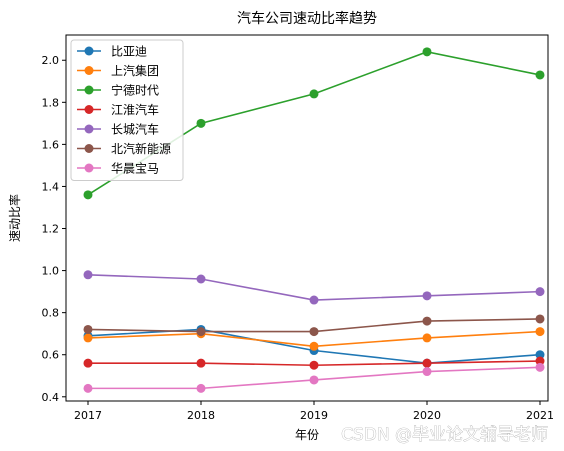 Image resolution: width=564 pixels, height=451 pixels. Describe the element at coordinates (427, 415) in the screenshot. I see `x-tick-label: 2020` at that location.